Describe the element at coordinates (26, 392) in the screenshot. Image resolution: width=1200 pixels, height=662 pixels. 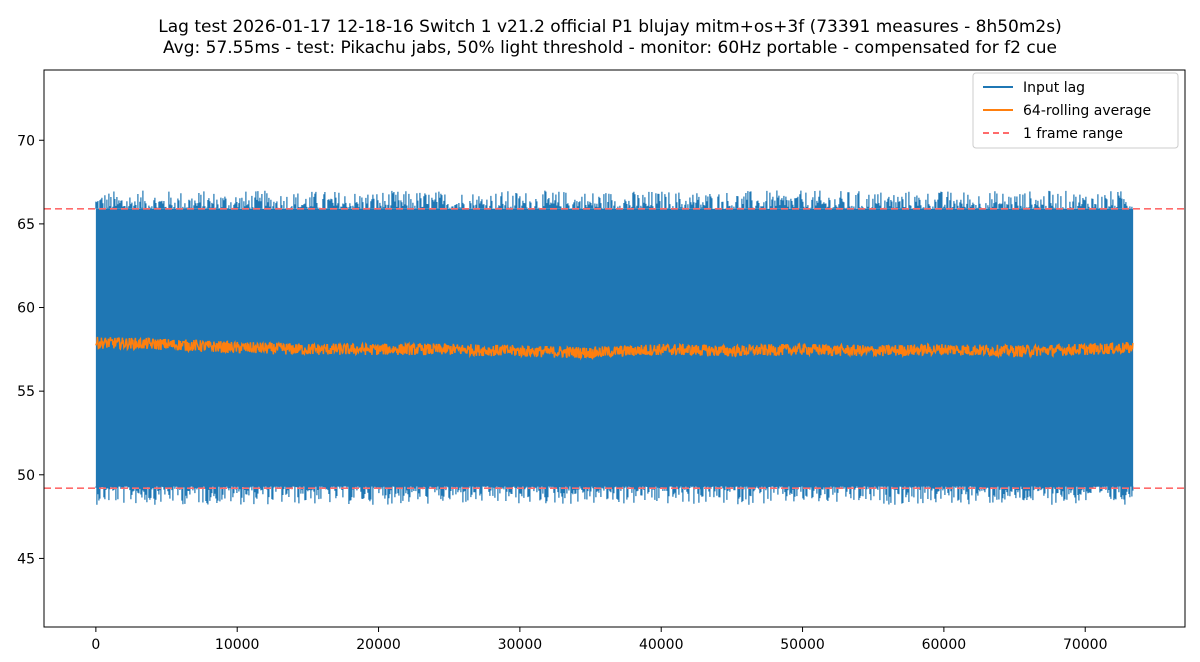
I see `y-tick-label: 55` at that location.